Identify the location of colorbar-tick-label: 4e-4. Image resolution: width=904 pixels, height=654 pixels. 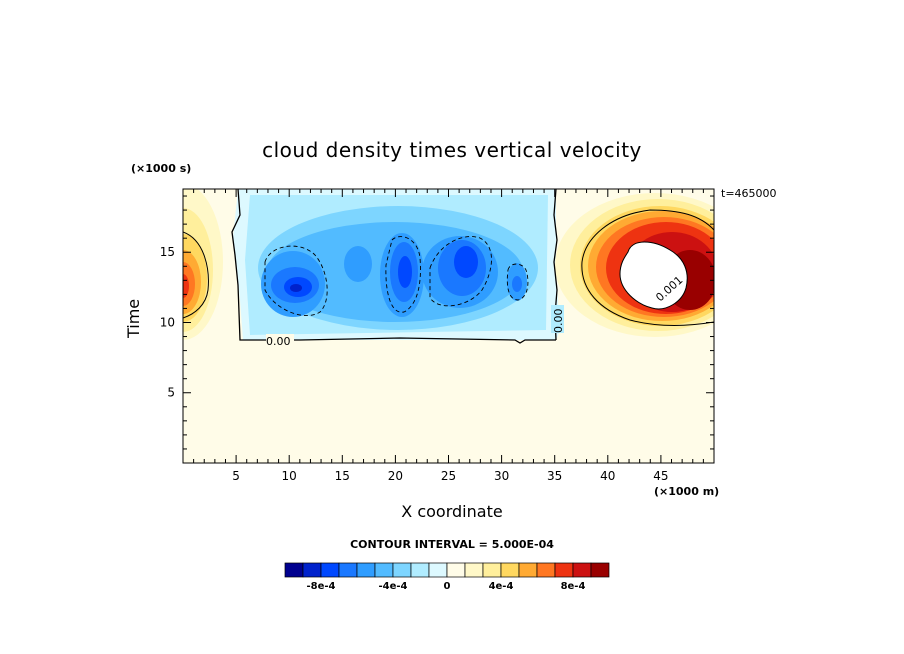
(501, 586).